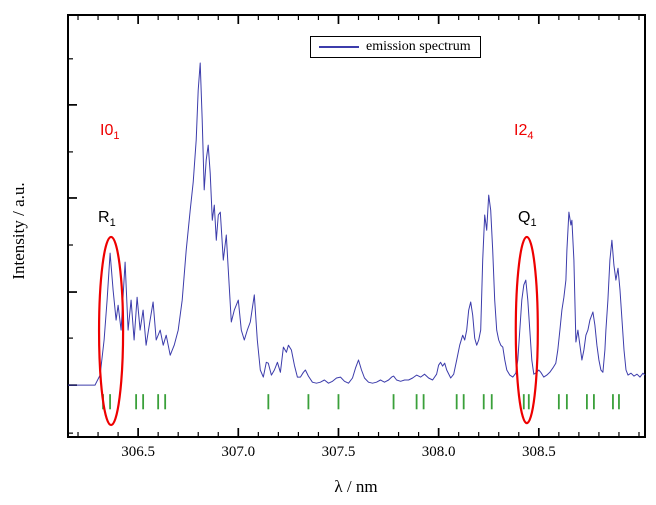 This screenshot has width=656, height=505. I want to click on q1-ellipse, so click(526, 330).